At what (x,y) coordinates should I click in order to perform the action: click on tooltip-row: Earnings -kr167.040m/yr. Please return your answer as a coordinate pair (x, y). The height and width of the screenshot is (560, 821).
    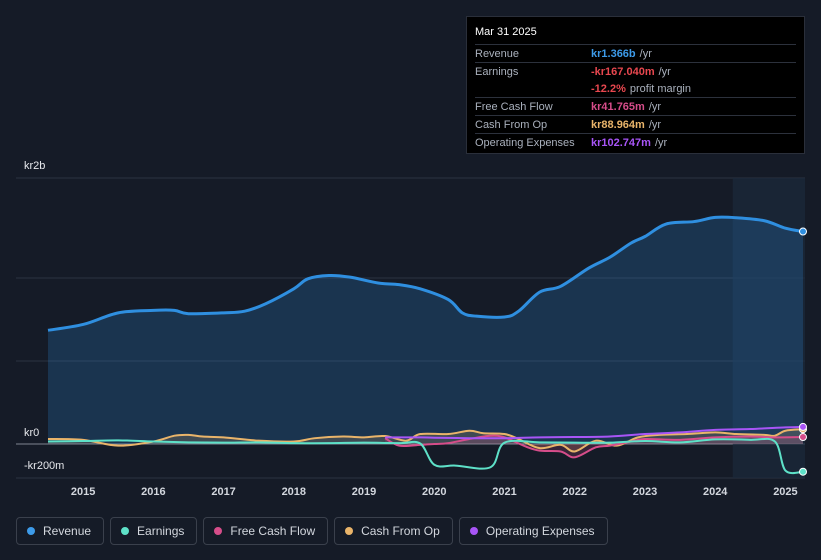
    Looking at the image, I should click on (635, 71).